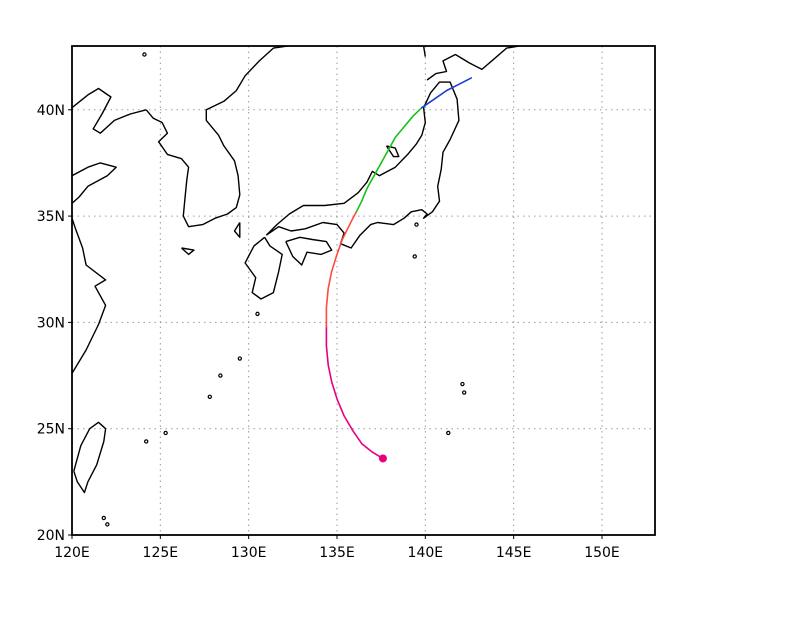  I want to click on lat-tick-label: 20N, so click(51, 536).